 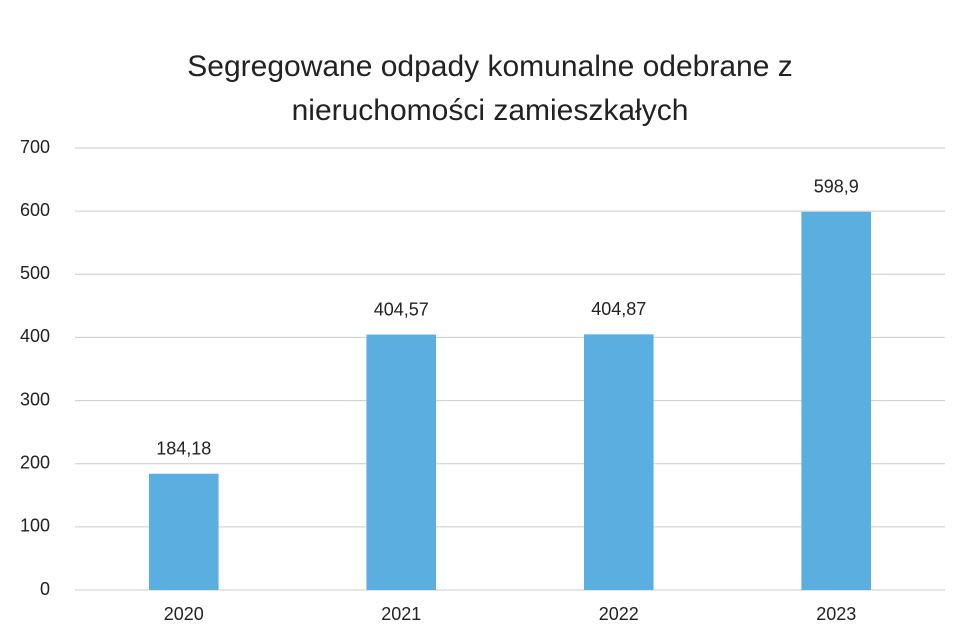 What do you see at coordinates (183, 448) in the screenshot?
I see `data-label: 184,18` at bounding box center [183, 448].